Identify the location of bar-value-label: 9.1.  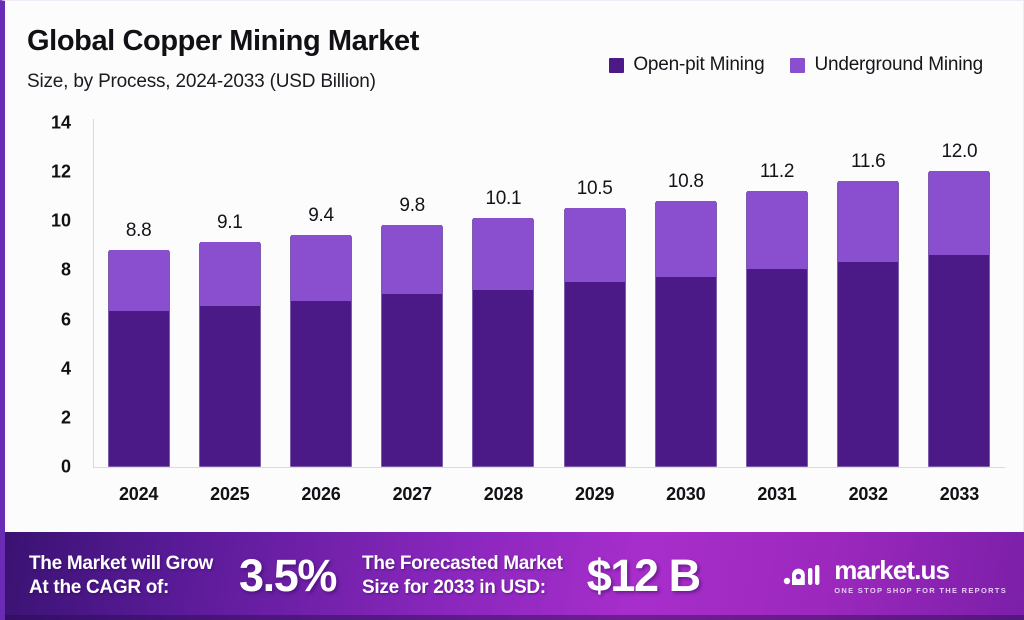
(230, 223).